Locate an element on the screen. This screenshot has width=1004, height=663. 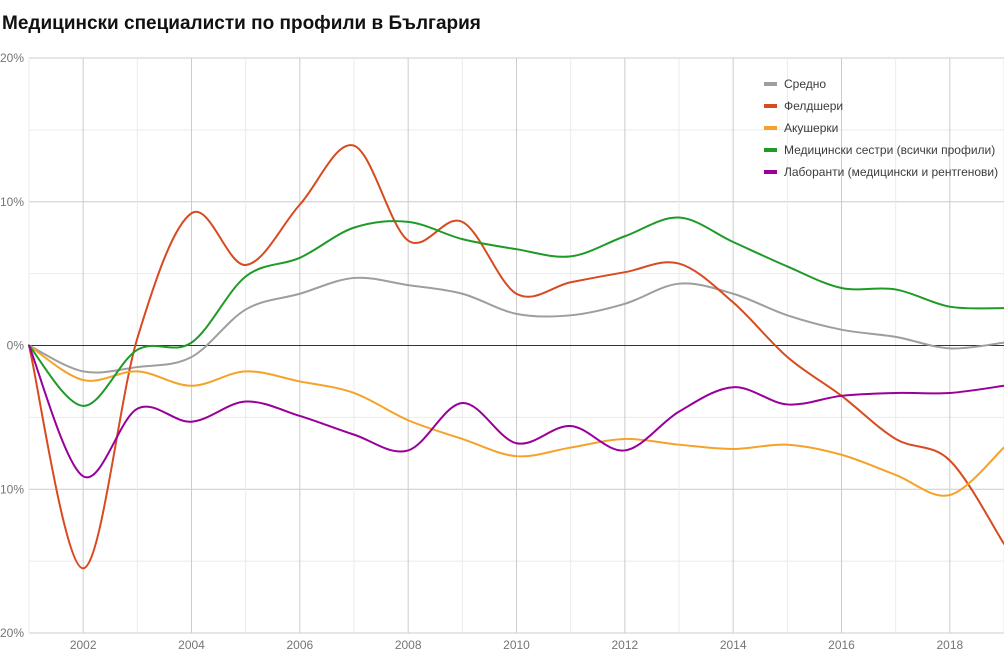
y-tick-label: 10% is located at coordinates (12, 202).